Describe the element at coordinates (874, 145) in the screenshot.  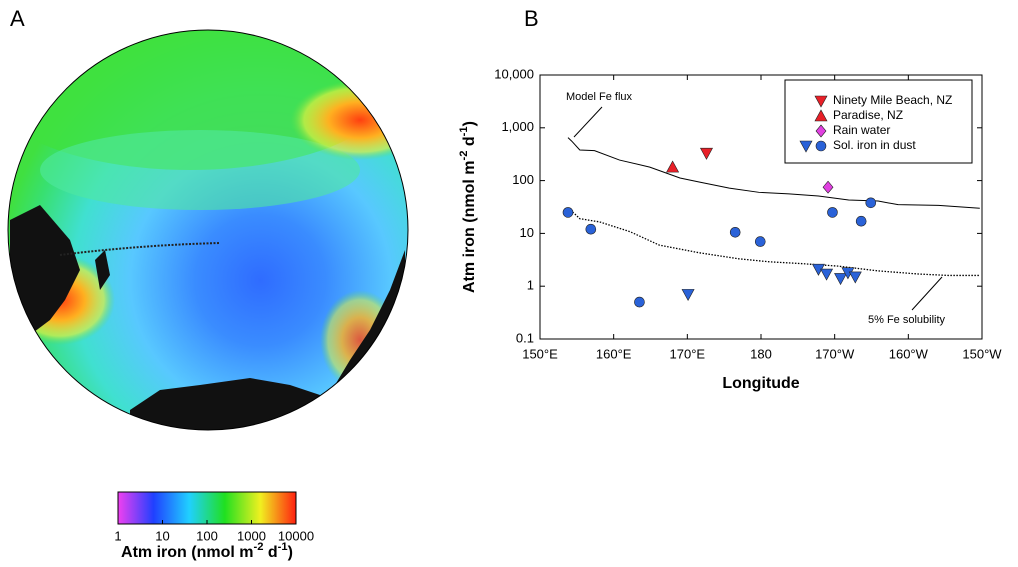
I see `legend-label: Sol. iron in dust` at that location.